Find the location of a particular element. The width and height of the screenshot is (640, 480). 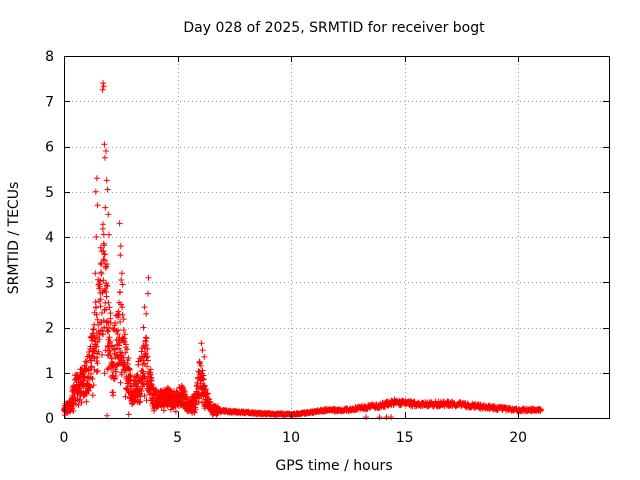

y-tick-label: 3 is located at coordinates (49, 283).